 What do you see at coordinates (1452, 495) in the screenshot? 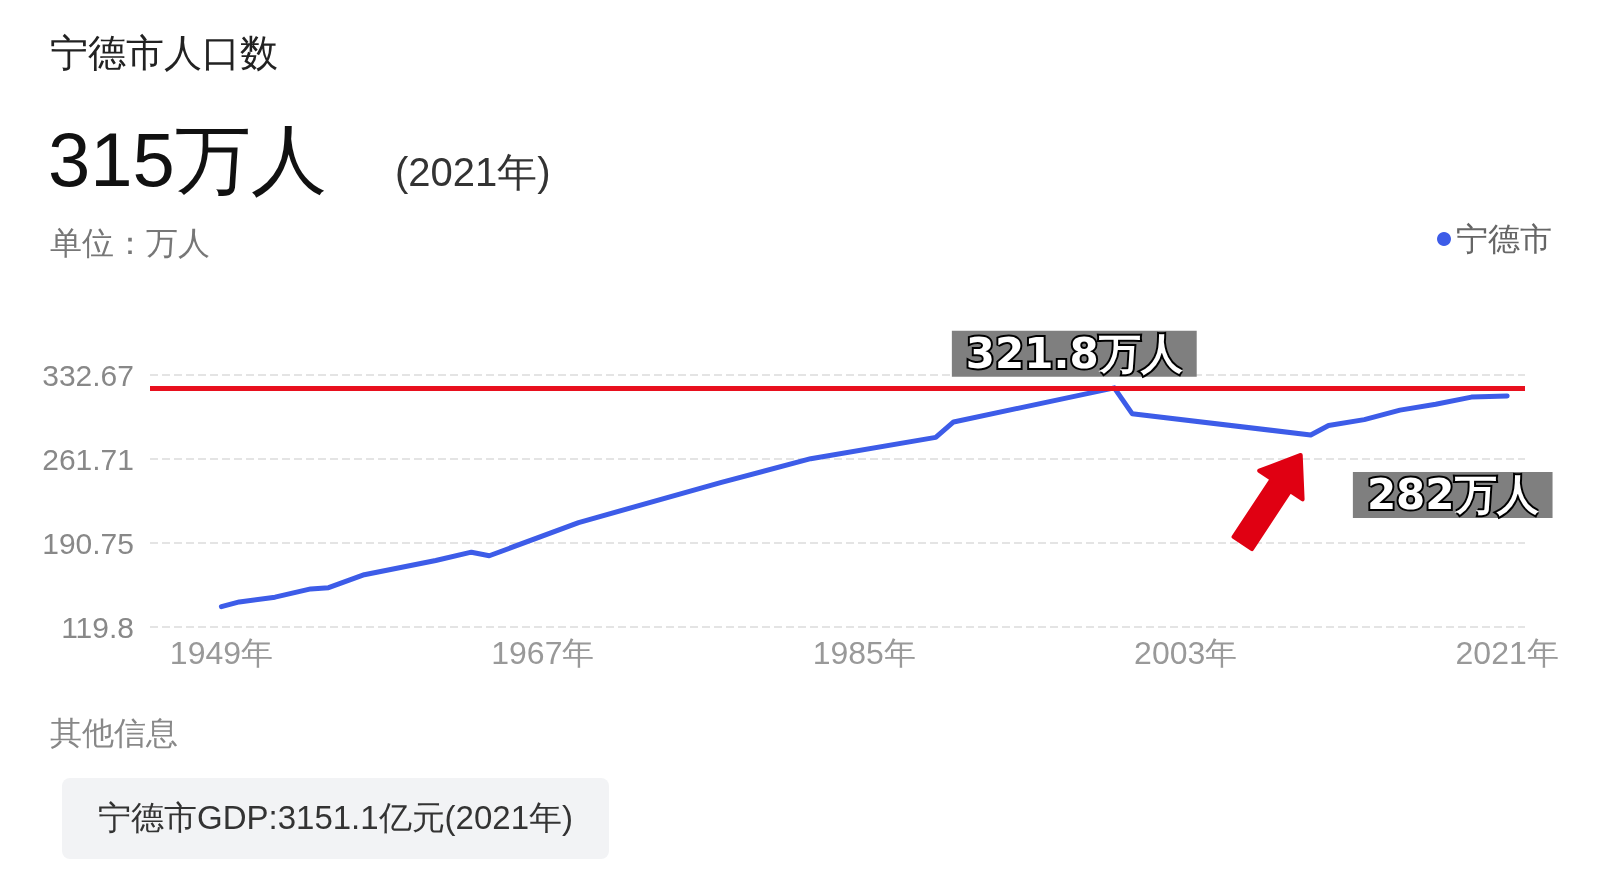
I see `annotation: 282万人` at bounding box center [1452, 495].